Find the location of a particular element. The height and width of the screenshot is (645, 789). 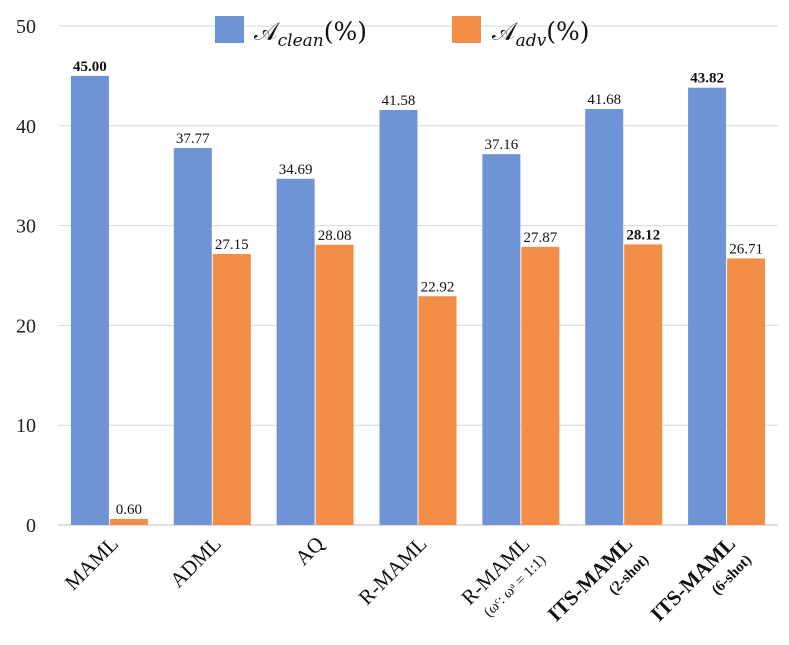

category-label: ADML is located at coordinates (195, 562).